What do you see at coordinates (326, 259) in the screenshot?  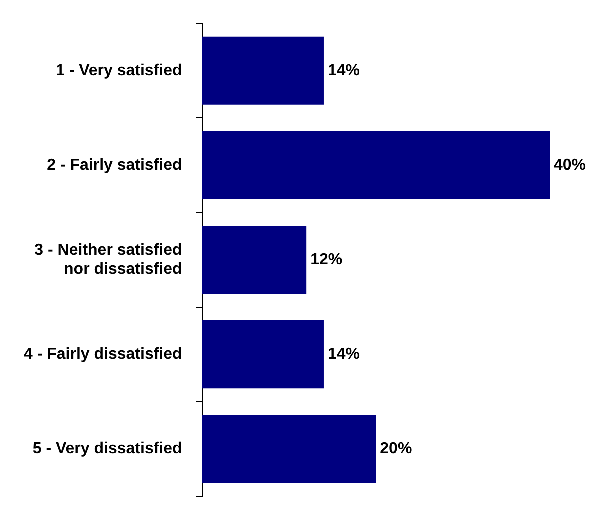 I see `data-label: 12%` at bounding box center [326, 259].